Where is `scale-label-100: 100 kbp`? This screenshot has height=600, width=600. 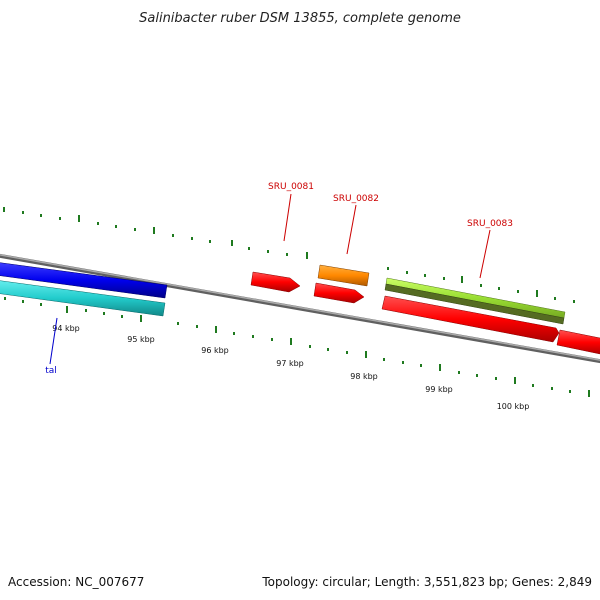 scale-label-100: 100 kbp is located at coordinates (513, 406).